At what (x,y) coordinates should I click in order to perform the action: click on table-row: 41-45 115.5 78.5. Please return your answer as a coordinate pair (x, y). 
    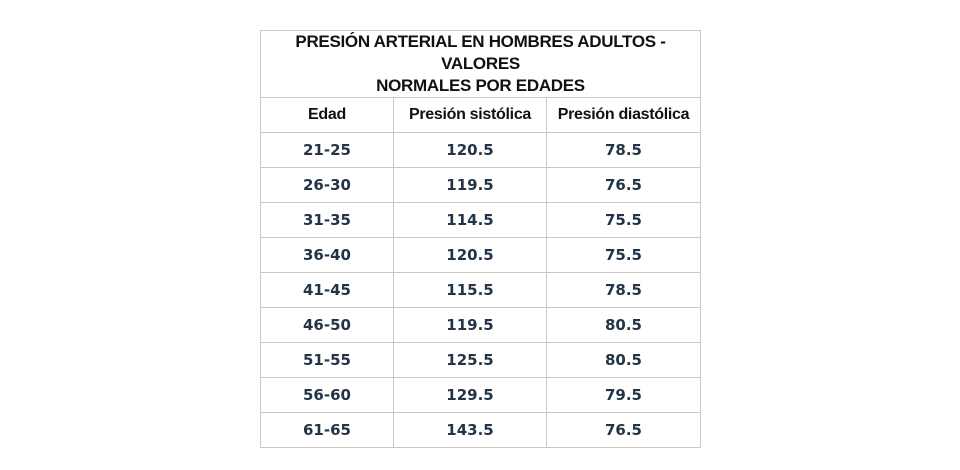
    Looking at the image, I should click on (480, 290).